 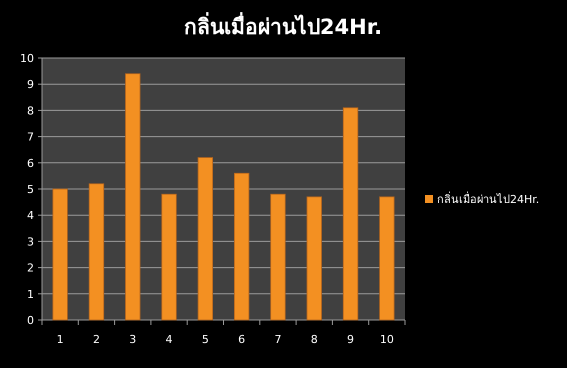 What do you see at coordinates (488, 198) in the screenshot?
I see `legend-label: กลิ่นเมื่อผ่านไป24Hr.` at bounding box center [488, 198].